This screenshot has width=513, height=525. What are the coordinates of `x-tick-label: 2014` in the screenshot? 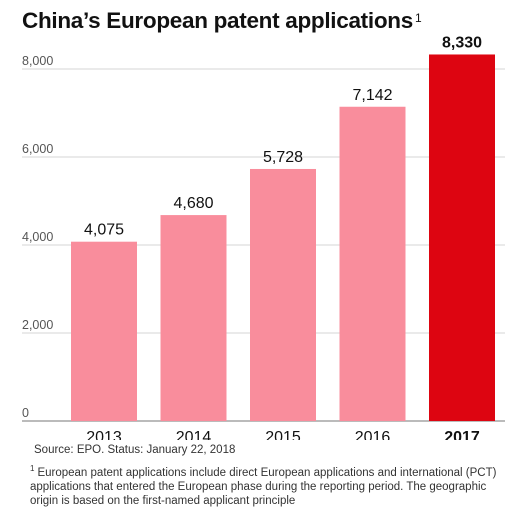 It's located at (194, 434).